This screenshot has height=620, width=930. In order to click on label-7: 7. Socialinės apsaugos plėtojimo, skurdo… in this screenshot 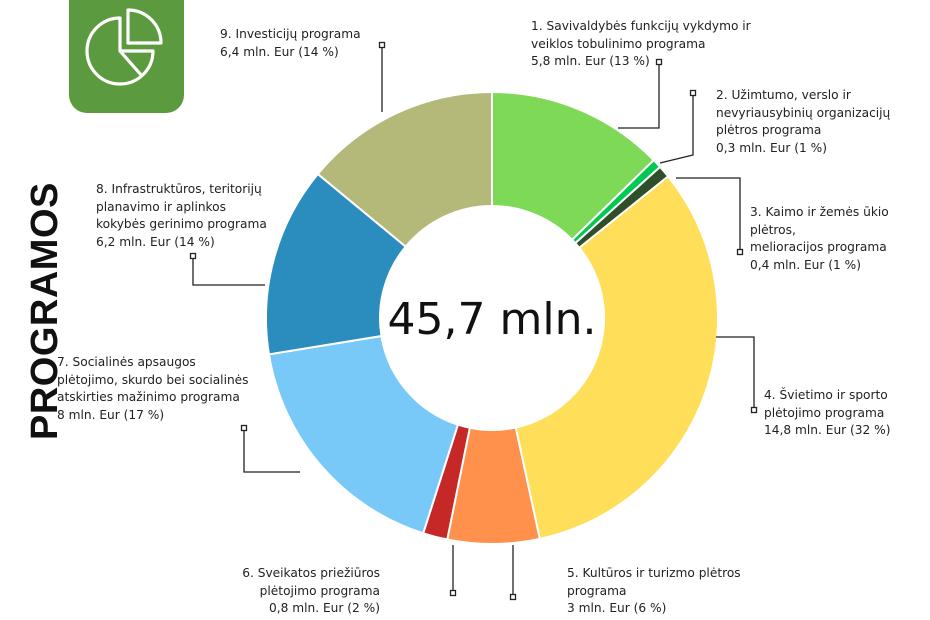, I will do `click(153, 388)`.